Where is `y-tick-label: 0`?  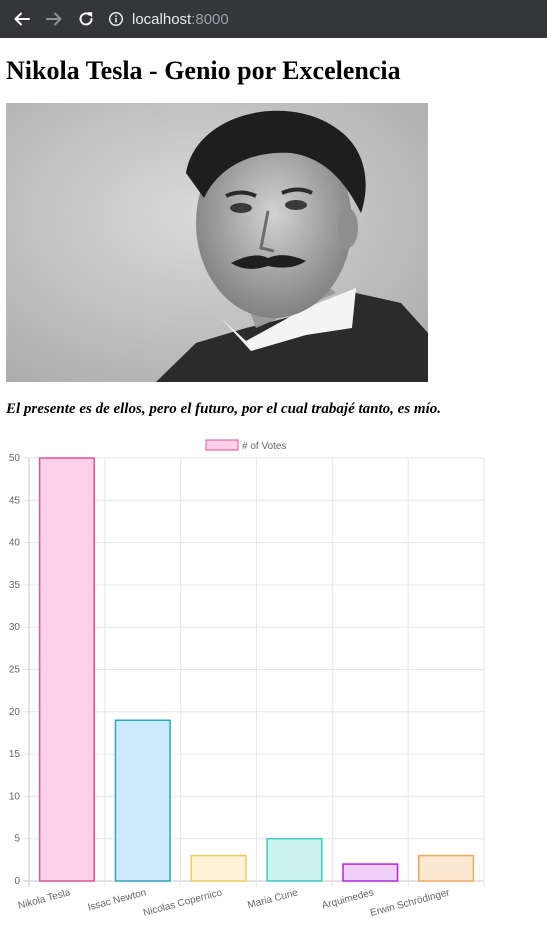
y-tick-label: 0 is located at coordinates (17, 881).